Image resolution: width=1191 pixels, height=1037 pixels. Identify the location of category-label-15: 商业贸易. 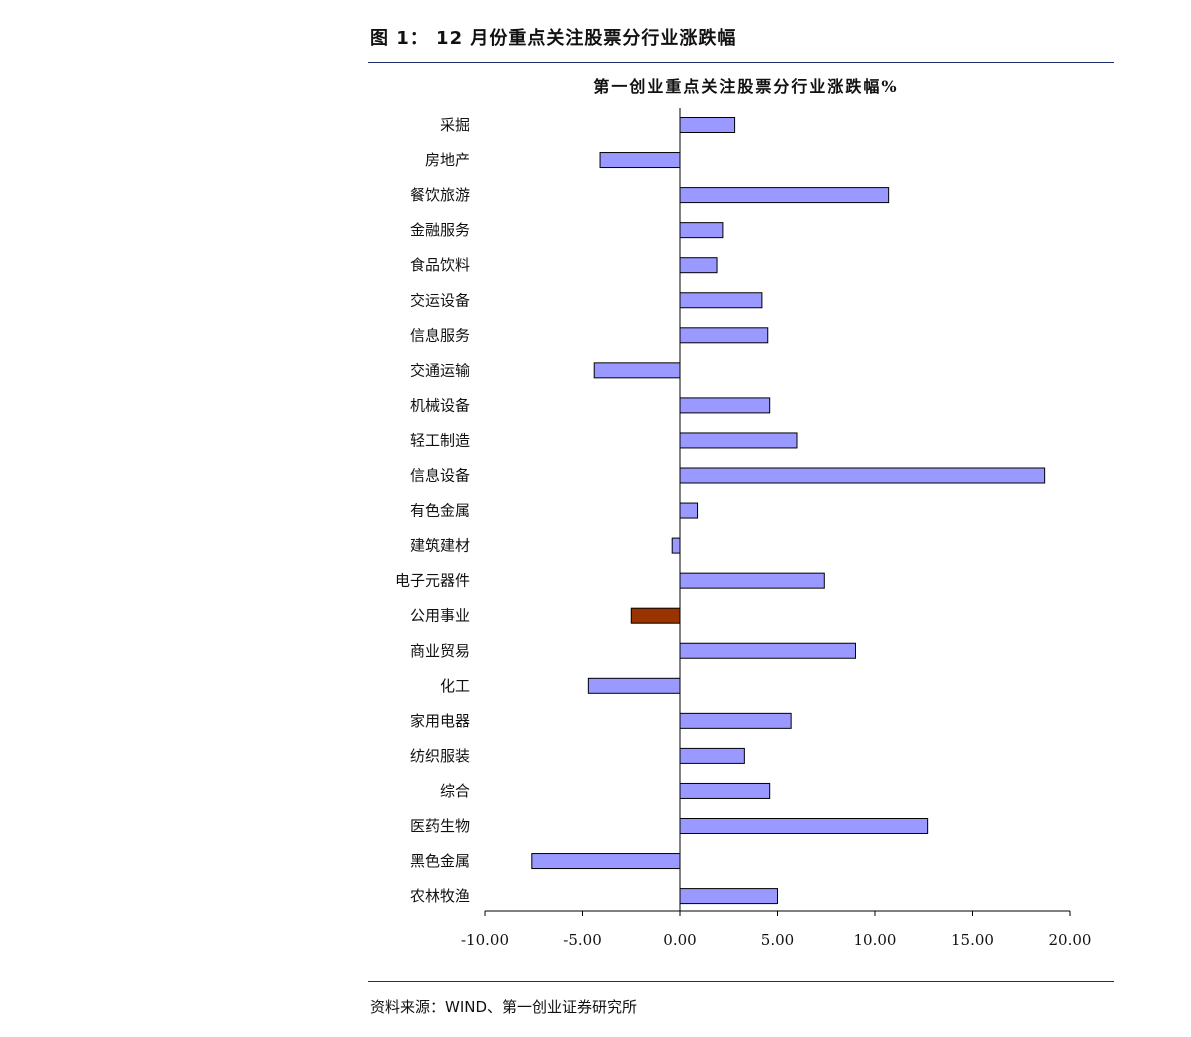
(440, 651).